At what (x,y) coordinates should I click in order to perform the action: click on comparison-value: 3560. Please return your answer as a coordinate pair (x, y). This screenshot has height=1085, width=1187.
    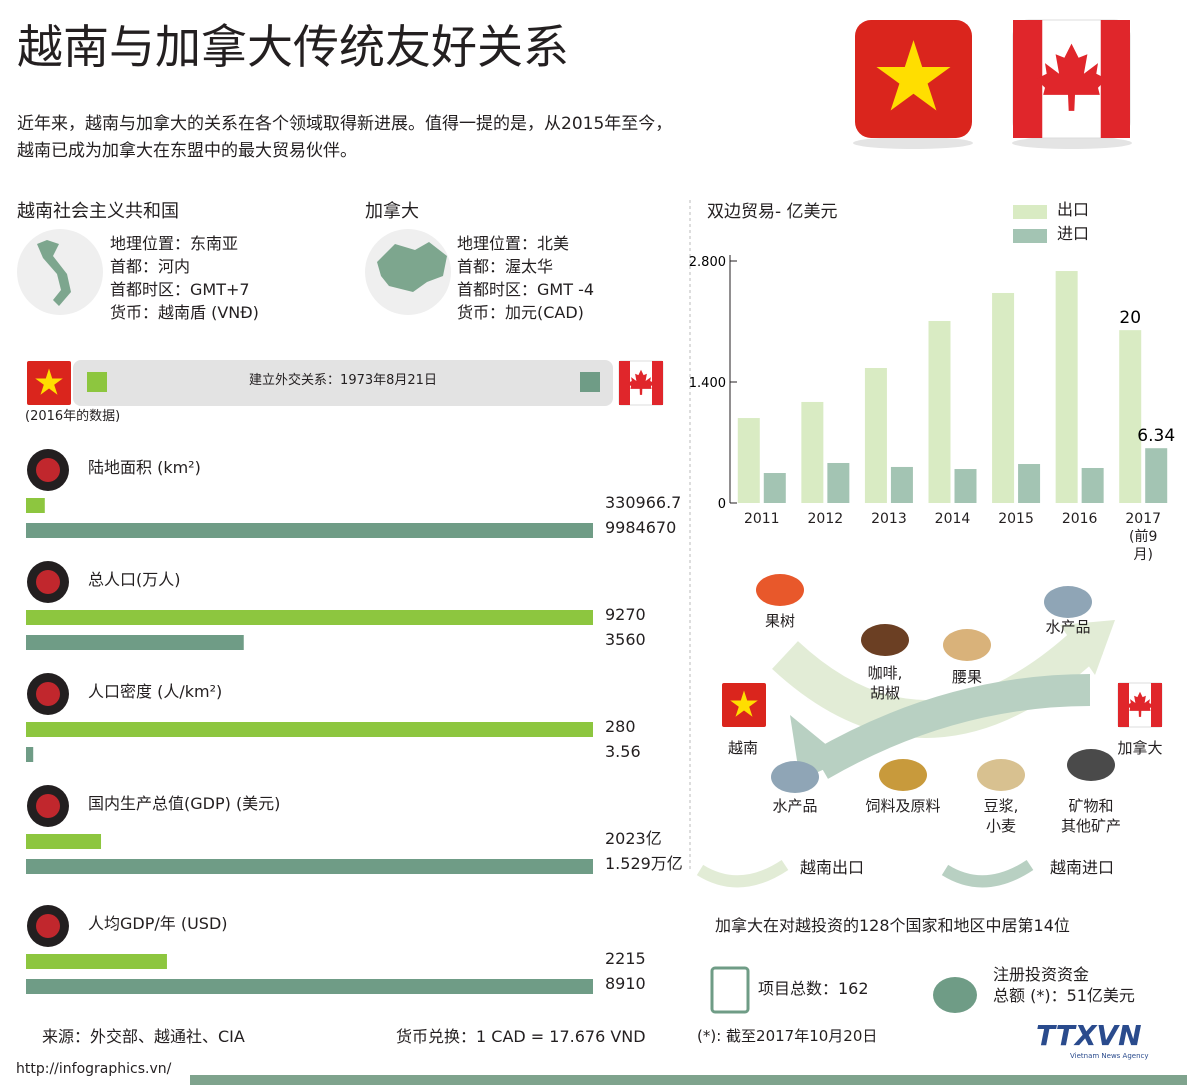
    Looking at the image, I should click on (625, 639).